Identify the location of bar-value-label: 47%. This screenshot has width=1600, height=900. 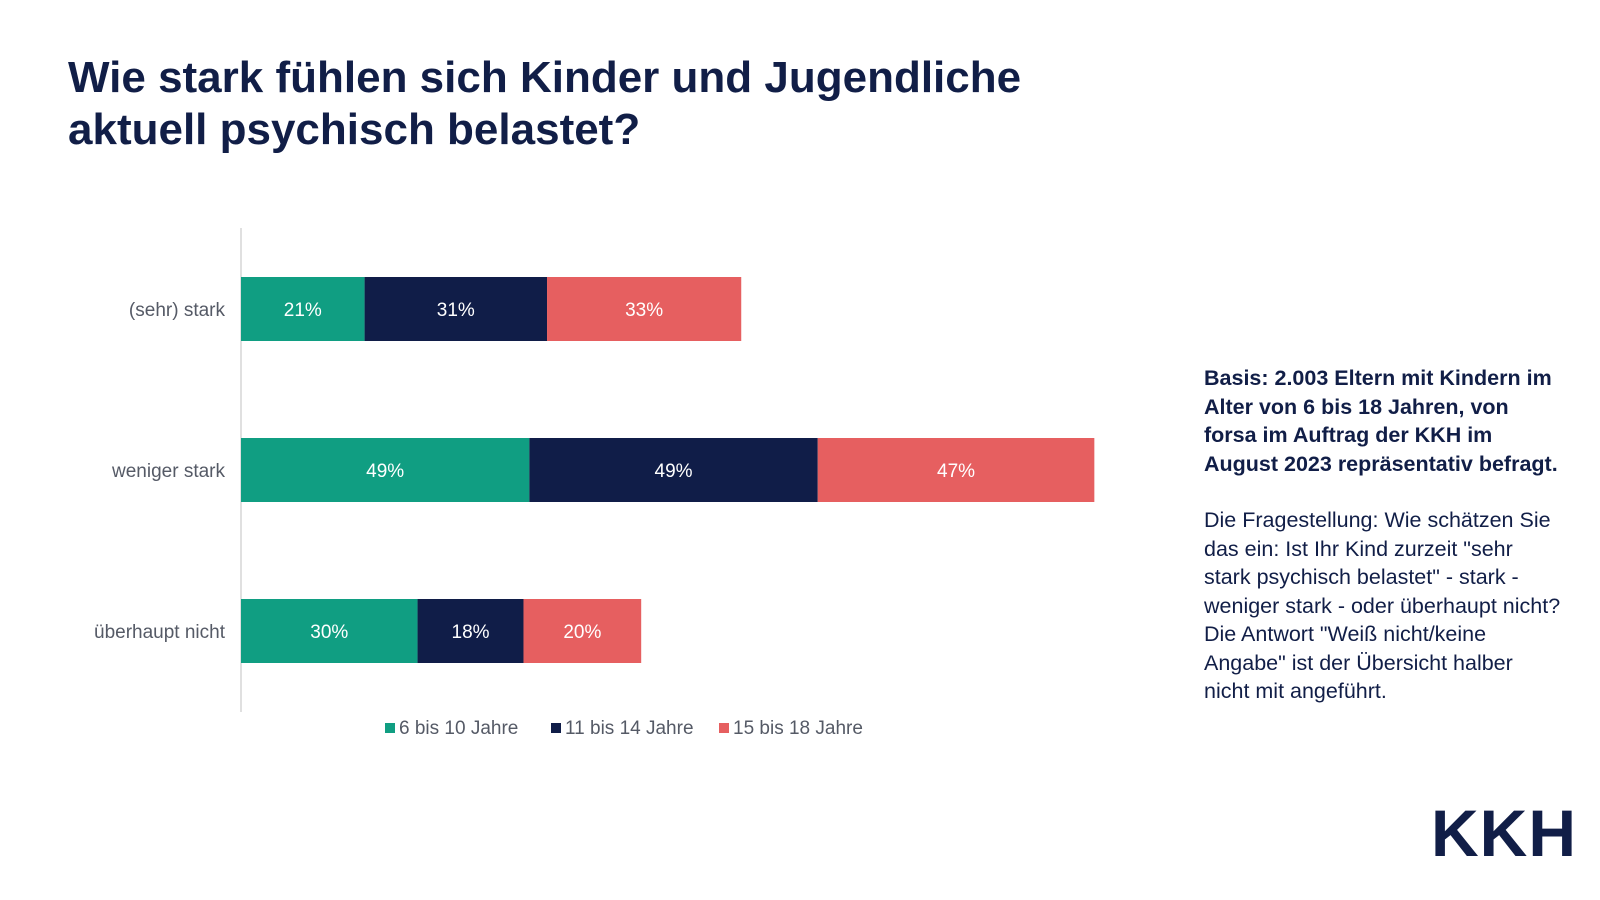
(956, 471).